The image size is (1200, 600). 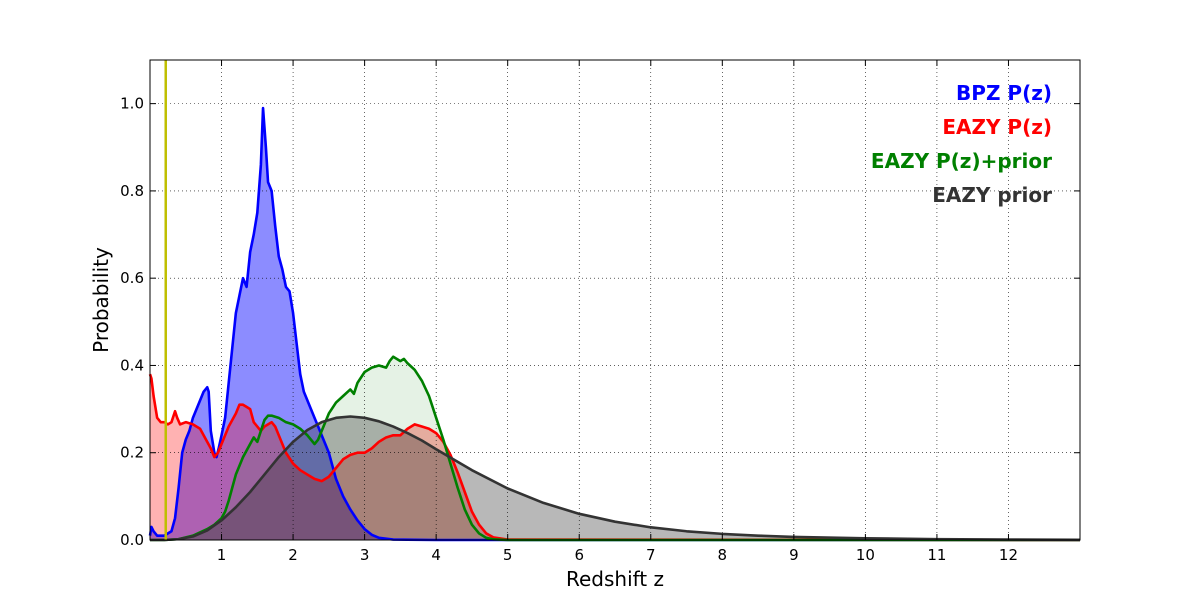 I want to click on legend-eazy-p-z-prior: EAZY P(z)+prior, so click(x=961, y=161).